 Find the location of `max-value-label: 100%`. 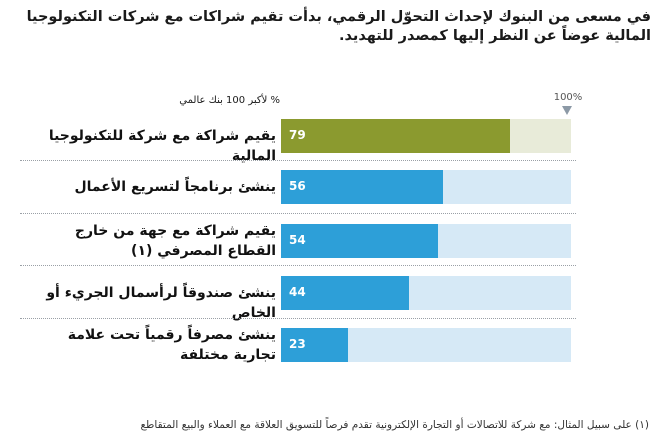

max-value-label: 100% is located at coordinates (568, 97).